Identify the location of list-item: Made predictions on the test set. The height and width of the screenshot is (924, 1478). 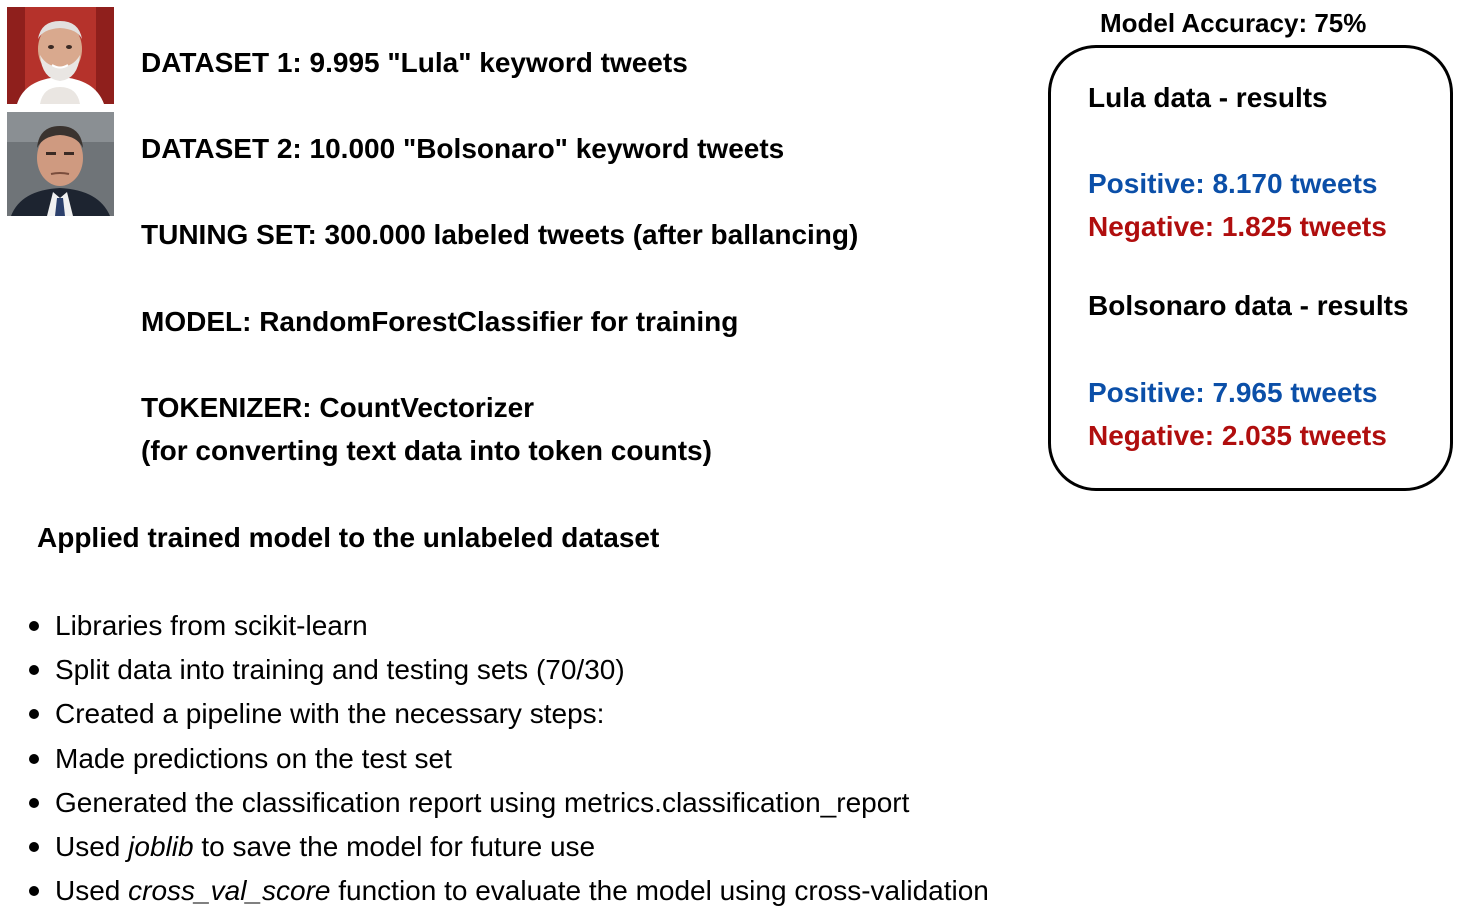
(494, 761).